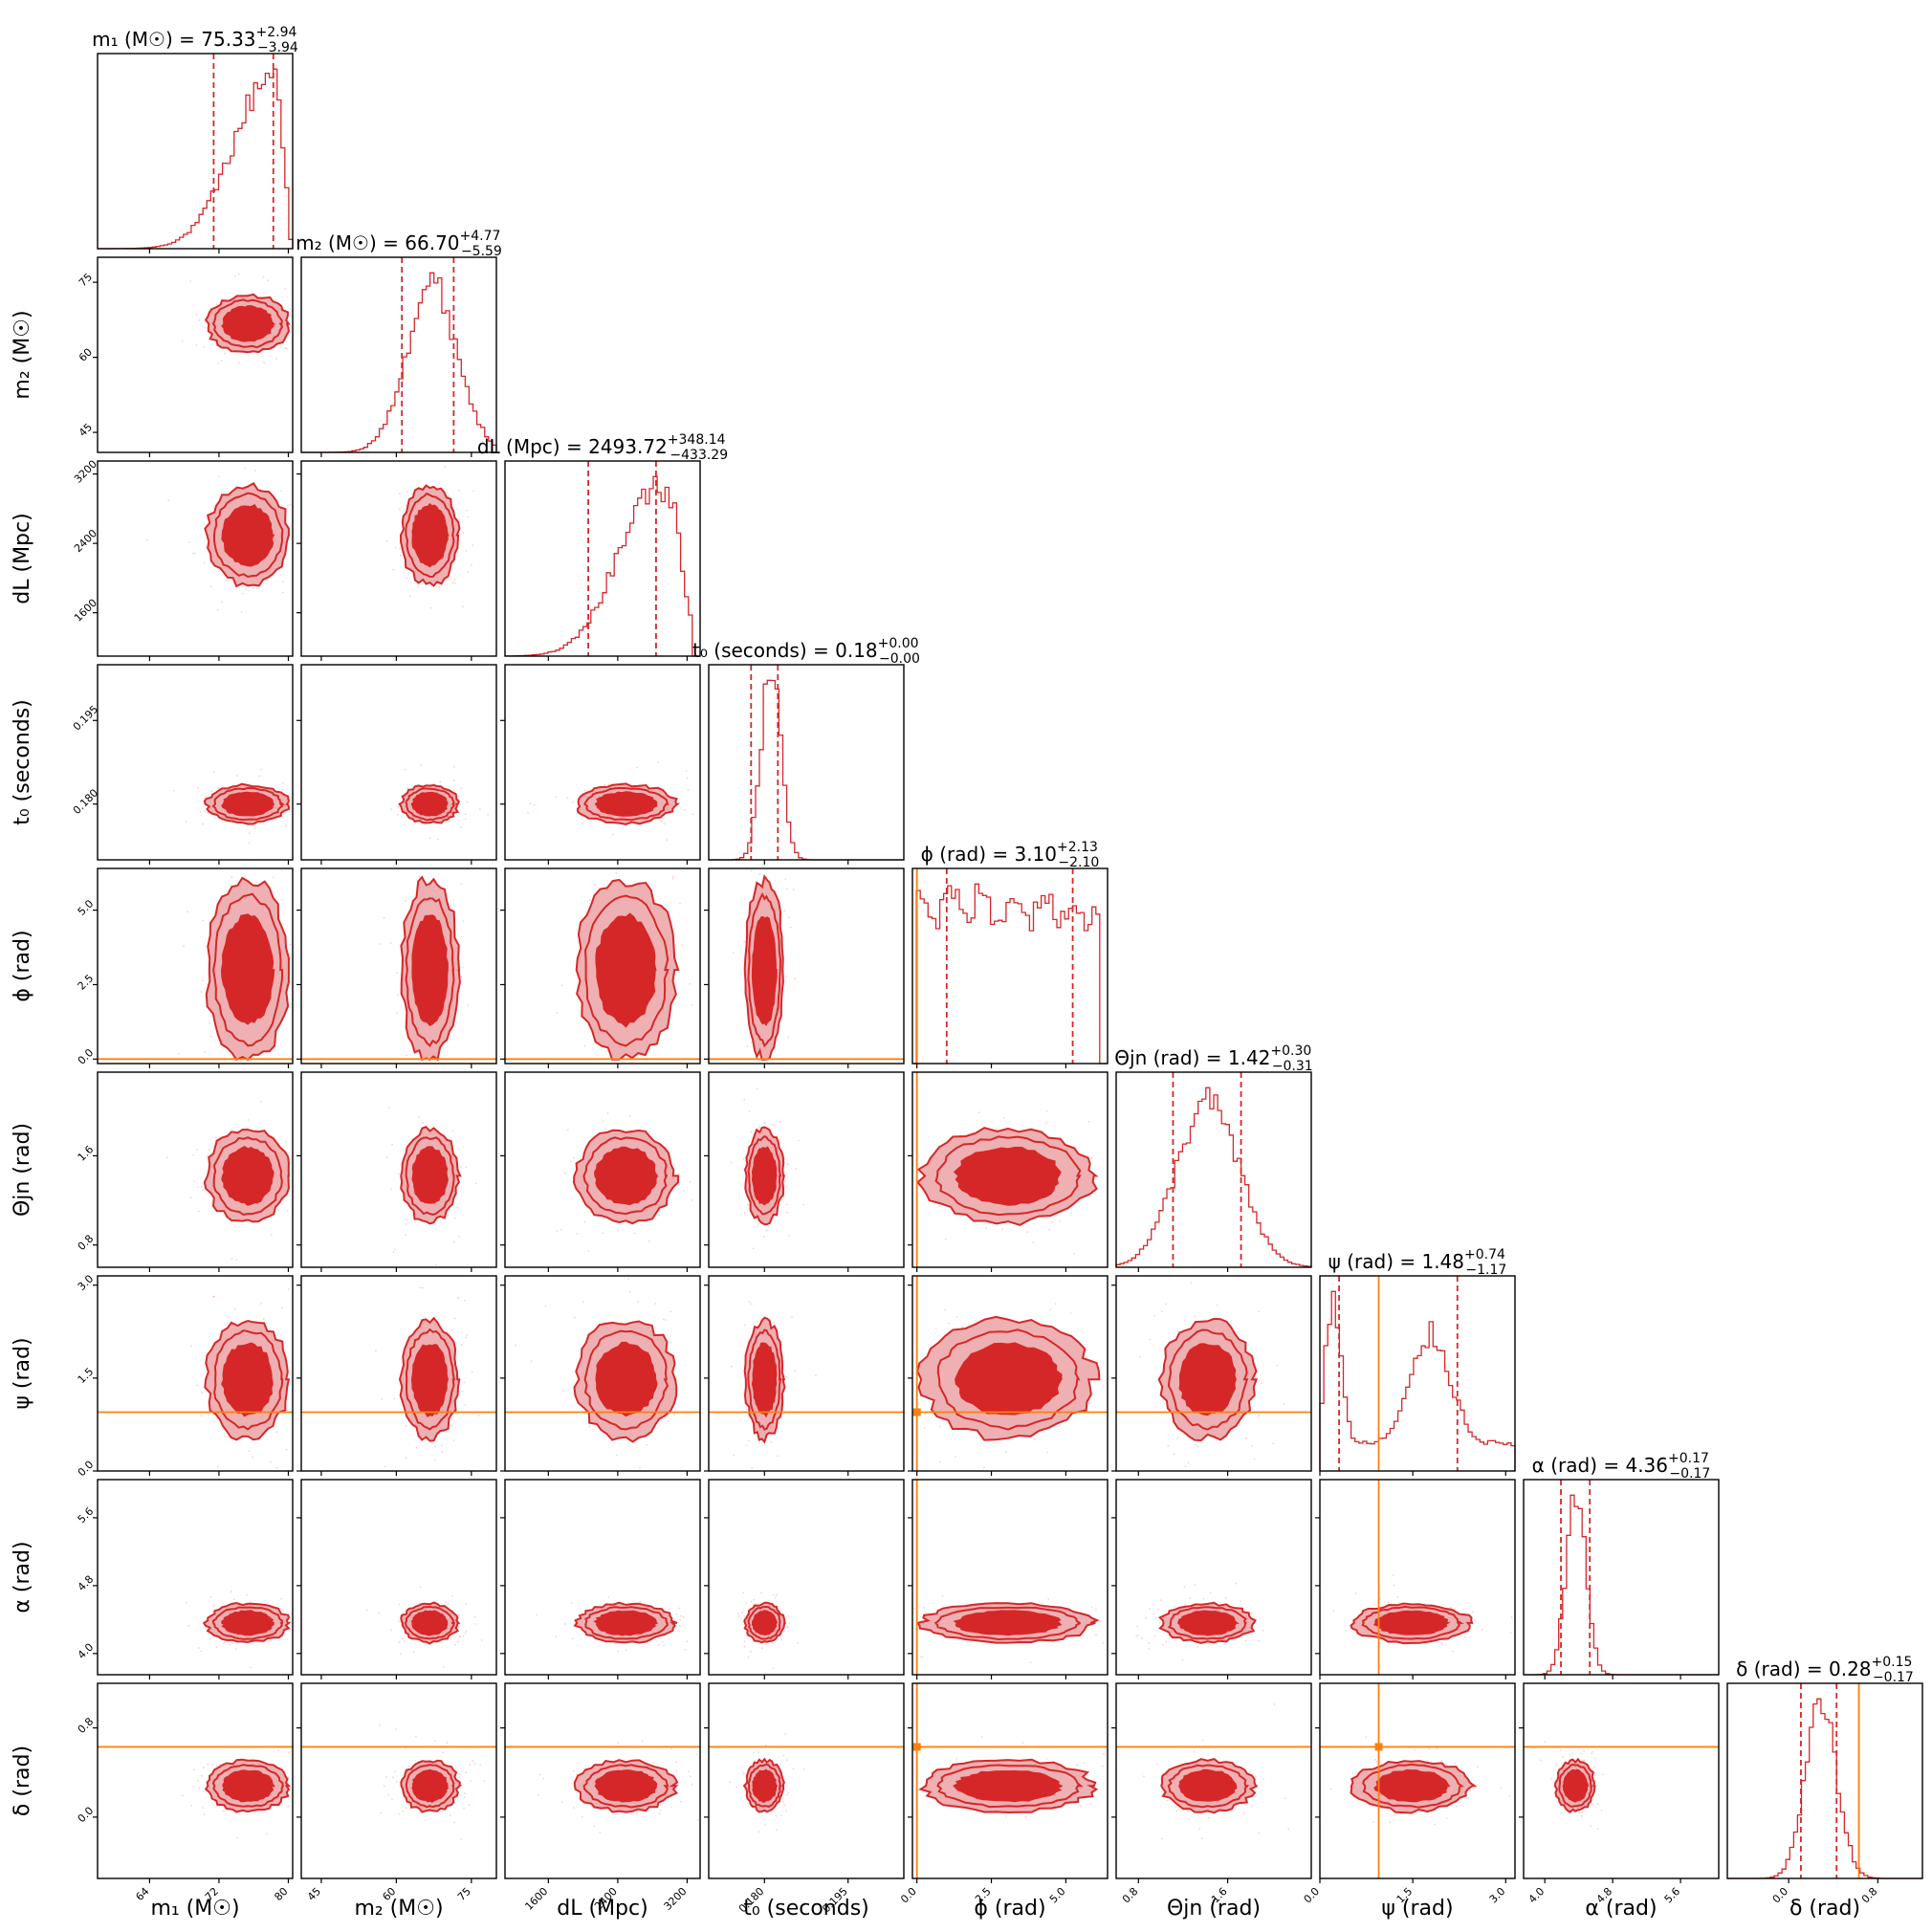  Describe the element at coordinates (314, 1894) in the screenshot. I see `x-tick-label-m2: 45` at that location.